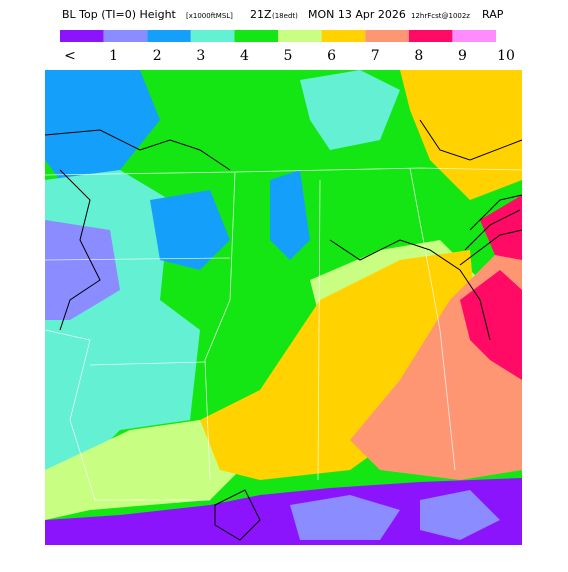  What do you see at coordinates (493, 14) in the screenshot?
I see `model: RAP` at bounding box center [493, 14].